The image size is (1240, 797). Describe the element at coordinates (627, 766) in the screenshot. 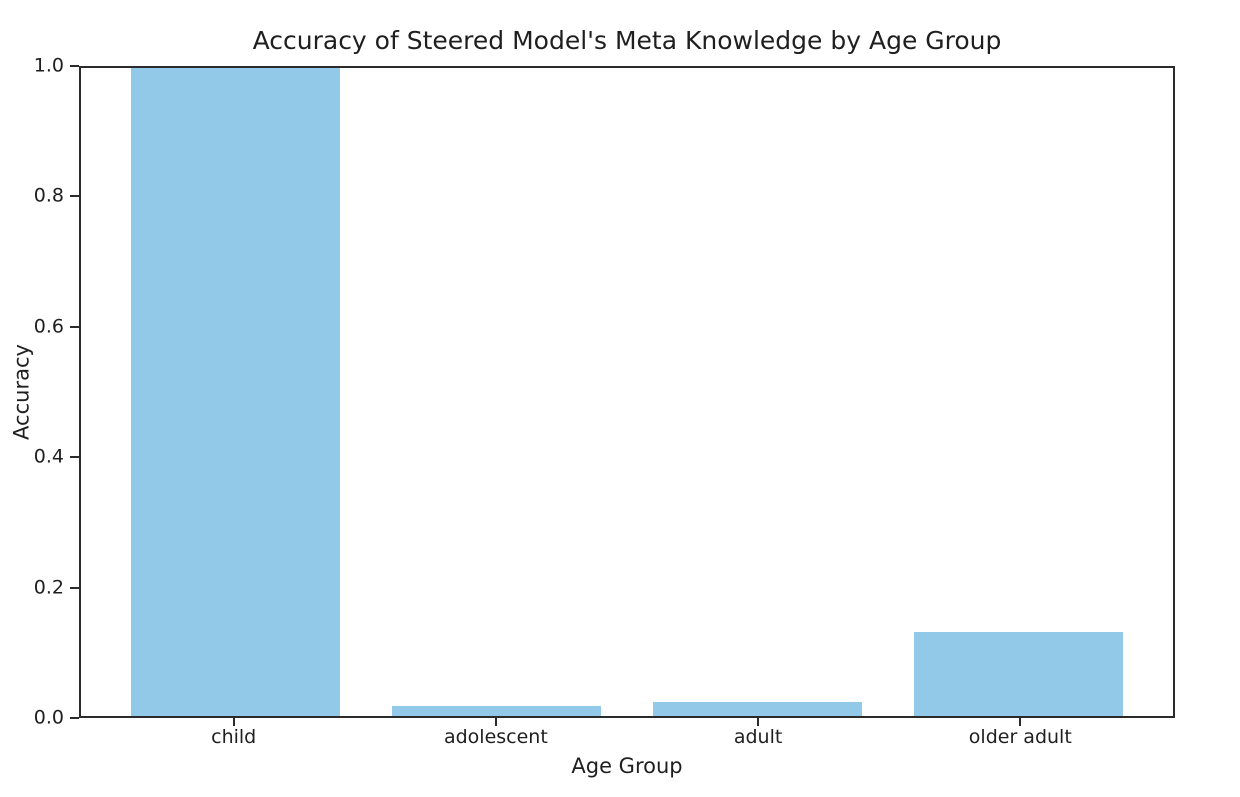

I see `x-axis-label: Age Group` at that location.